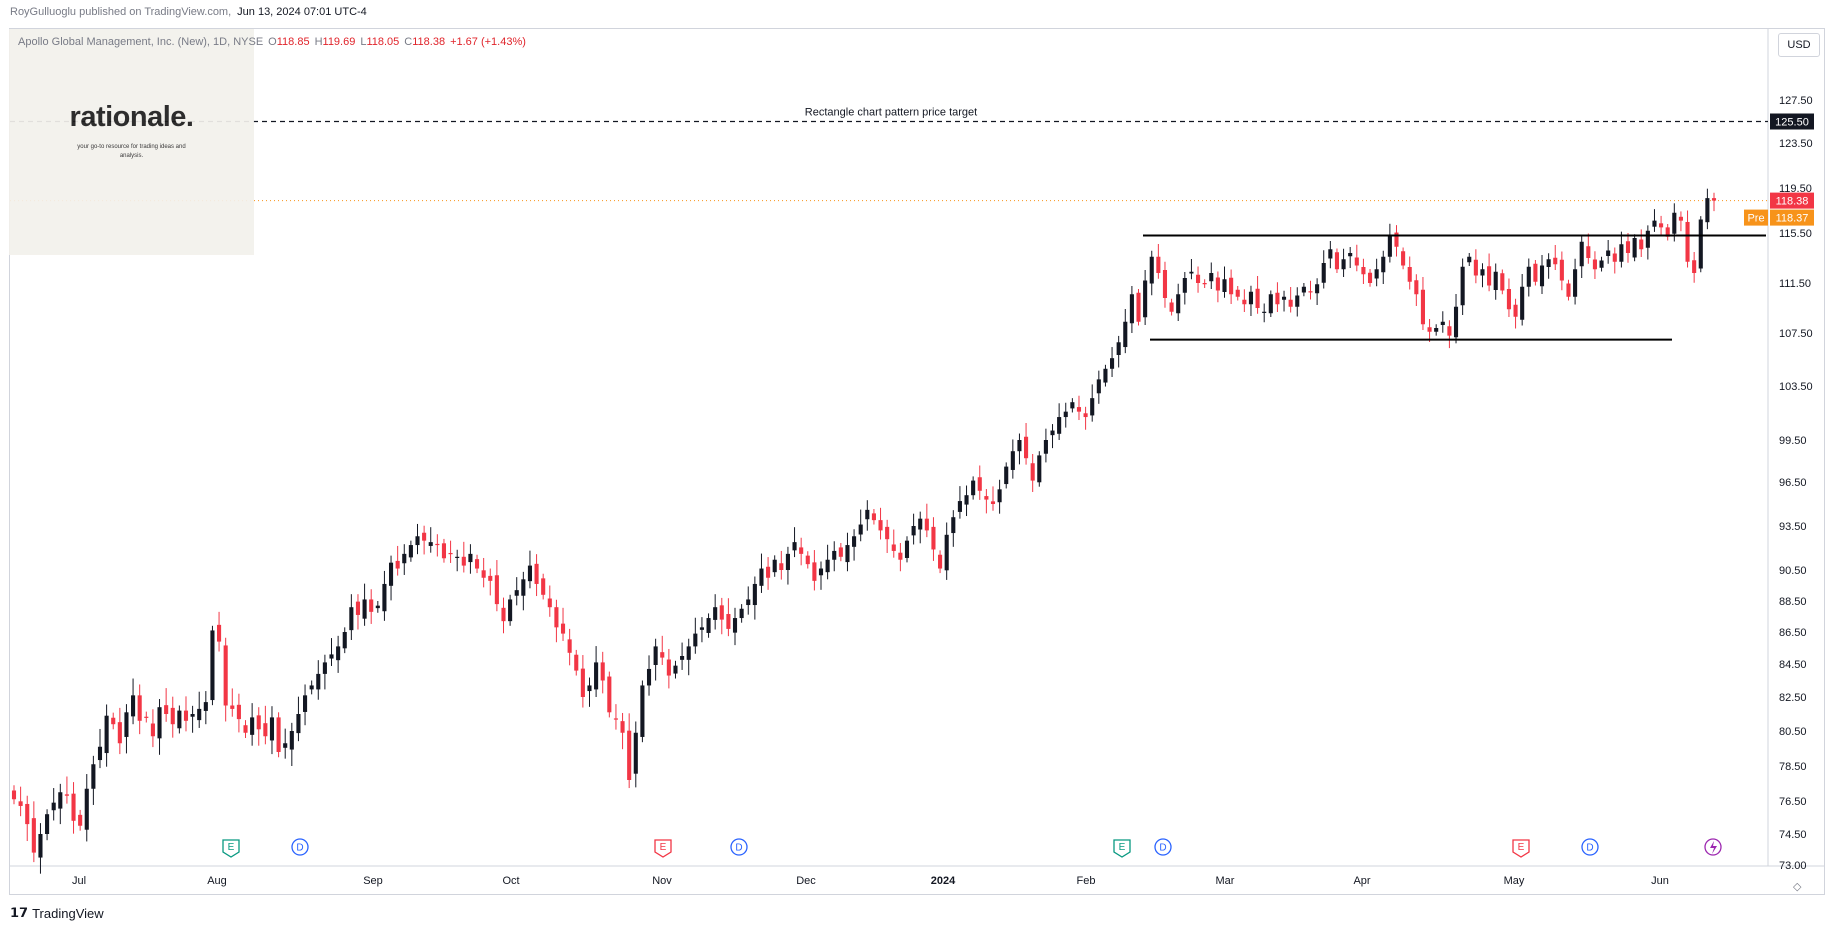 This screenshot has height=931, width=1835. What do you see at coordinates (1361, 881) in the screenshot?
I see `x-tick-label: Apr` at bounding box center [1361, 881].